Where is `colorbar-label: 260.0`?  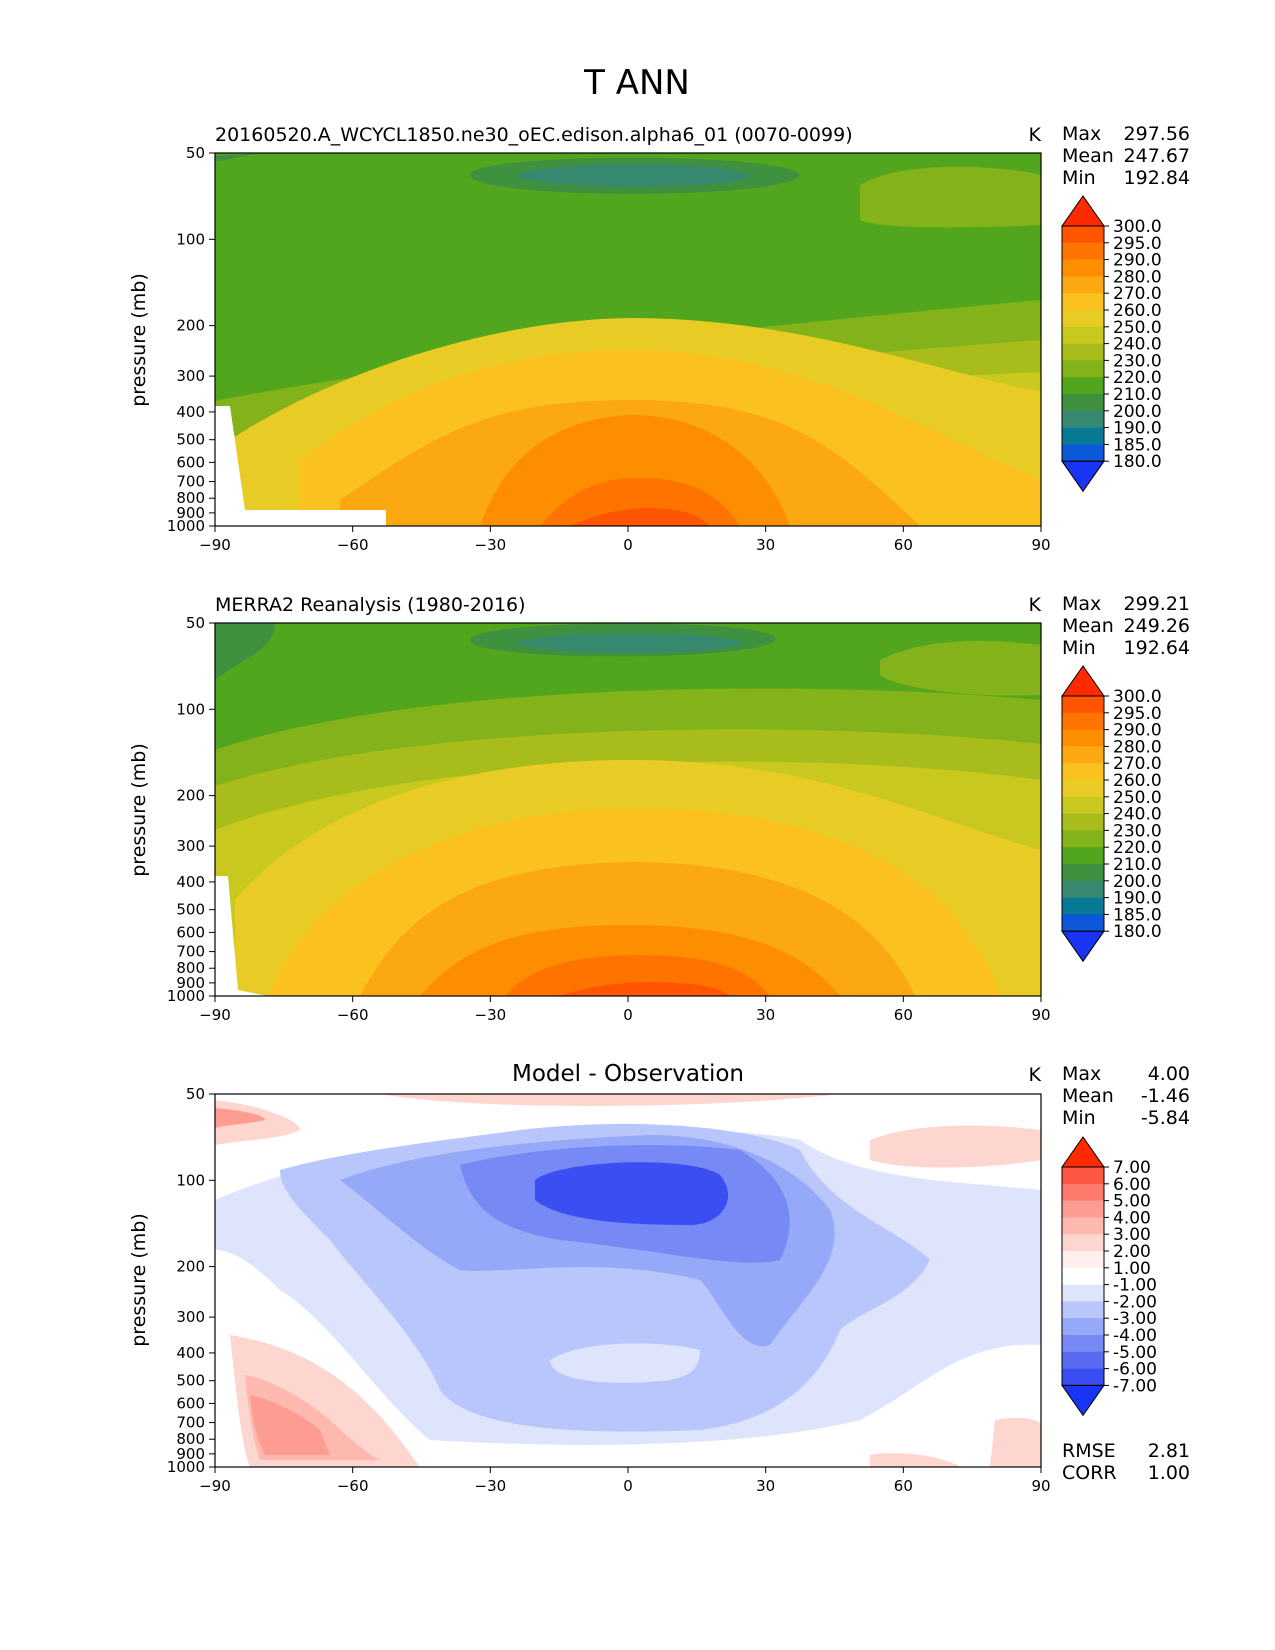
colorbar-label: 260.0 is located at coordinates (1137, 311).